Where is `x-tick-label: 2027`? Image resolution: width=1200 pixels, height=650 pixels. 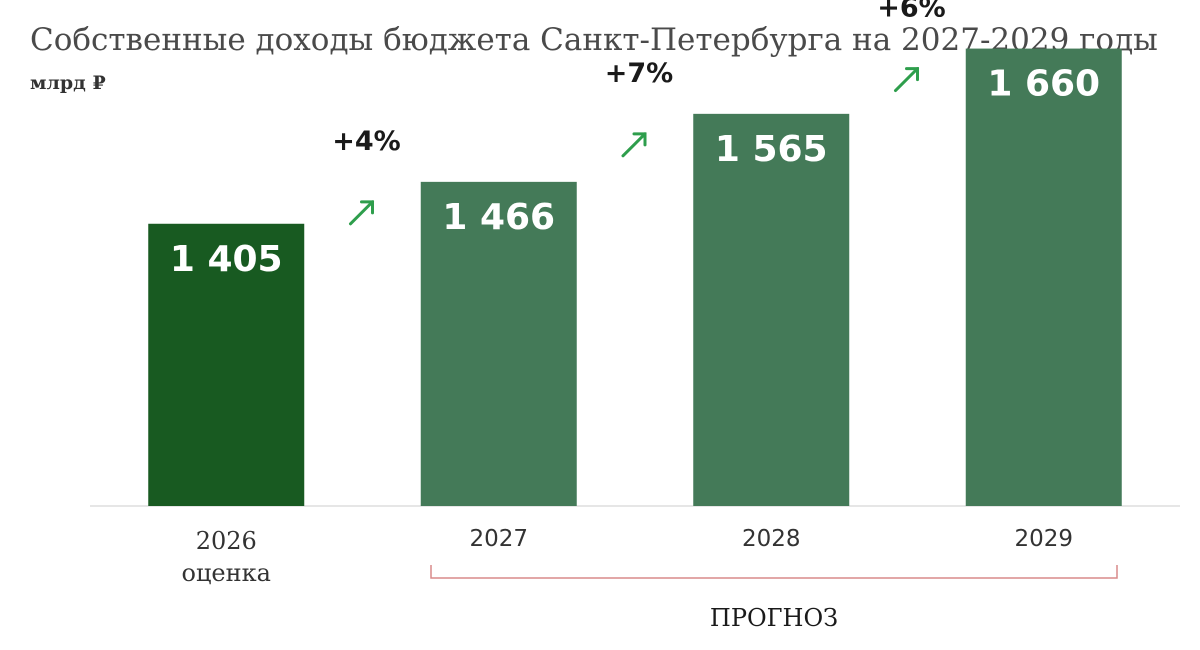
x-tick-label: 2027 is located at coordinates (498, 539).